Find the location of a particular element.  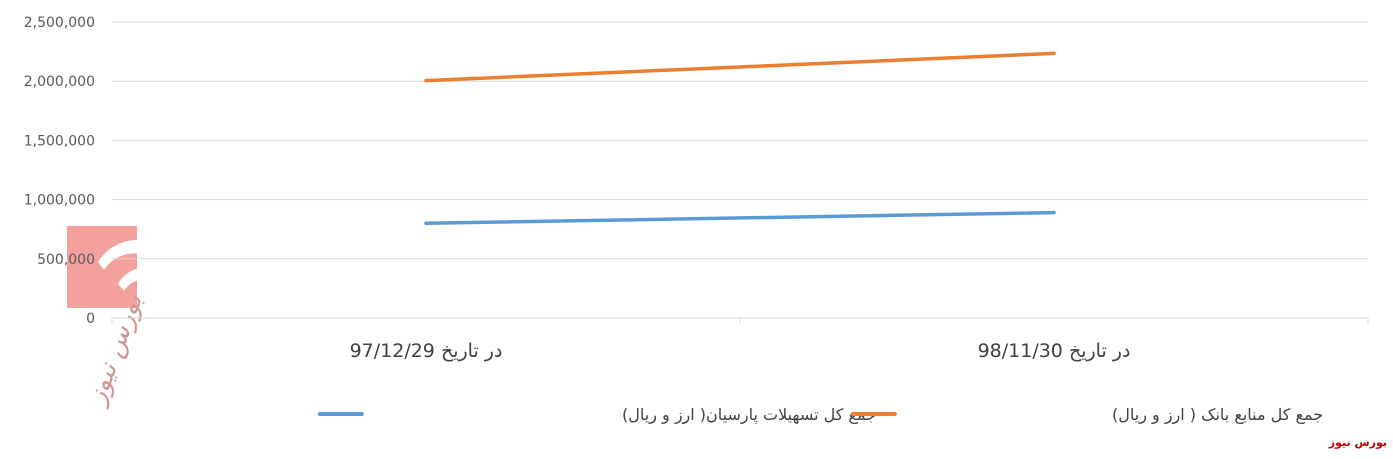

watermark-text: بورس نیوز is located at coordinates (1357, 442).